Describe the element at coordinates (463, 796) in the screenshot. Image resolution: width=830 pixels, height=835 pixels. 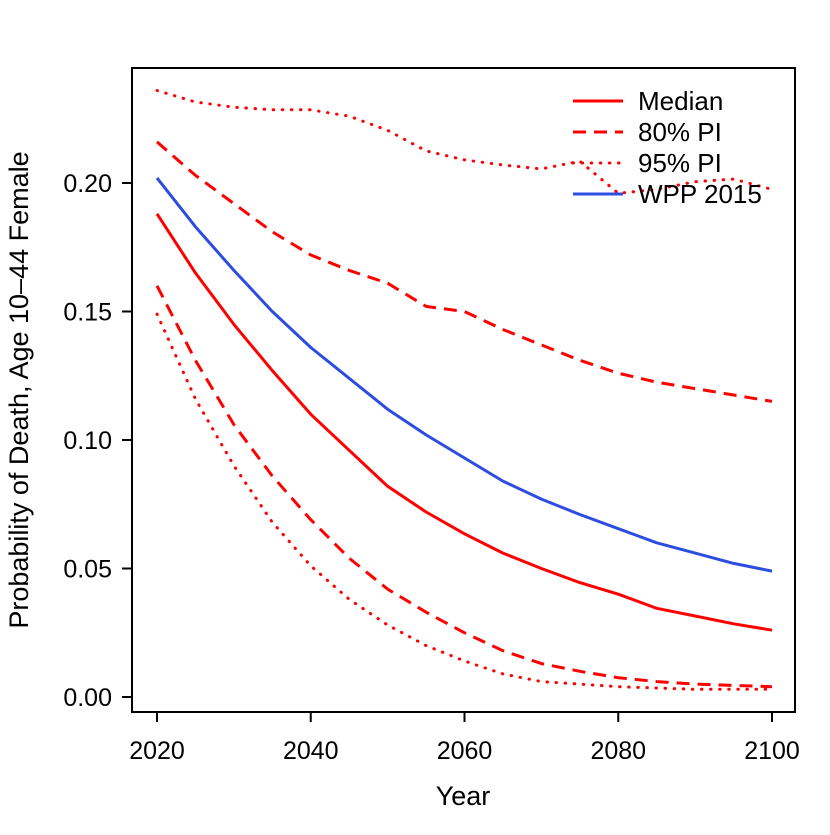
I see `x-axis-title: Year` at that location.